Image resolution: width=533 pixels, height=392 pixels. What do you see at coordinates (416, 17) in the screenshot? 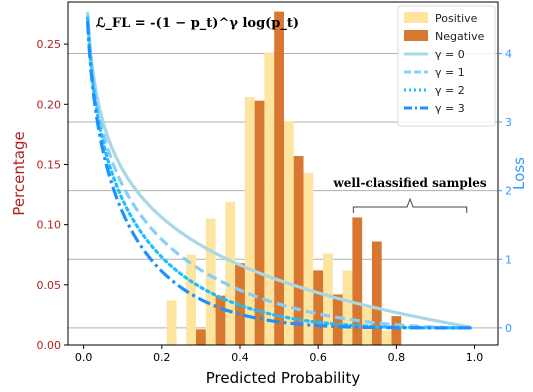
I see `legend-swatch-positive` at bounding box center [416, 17].